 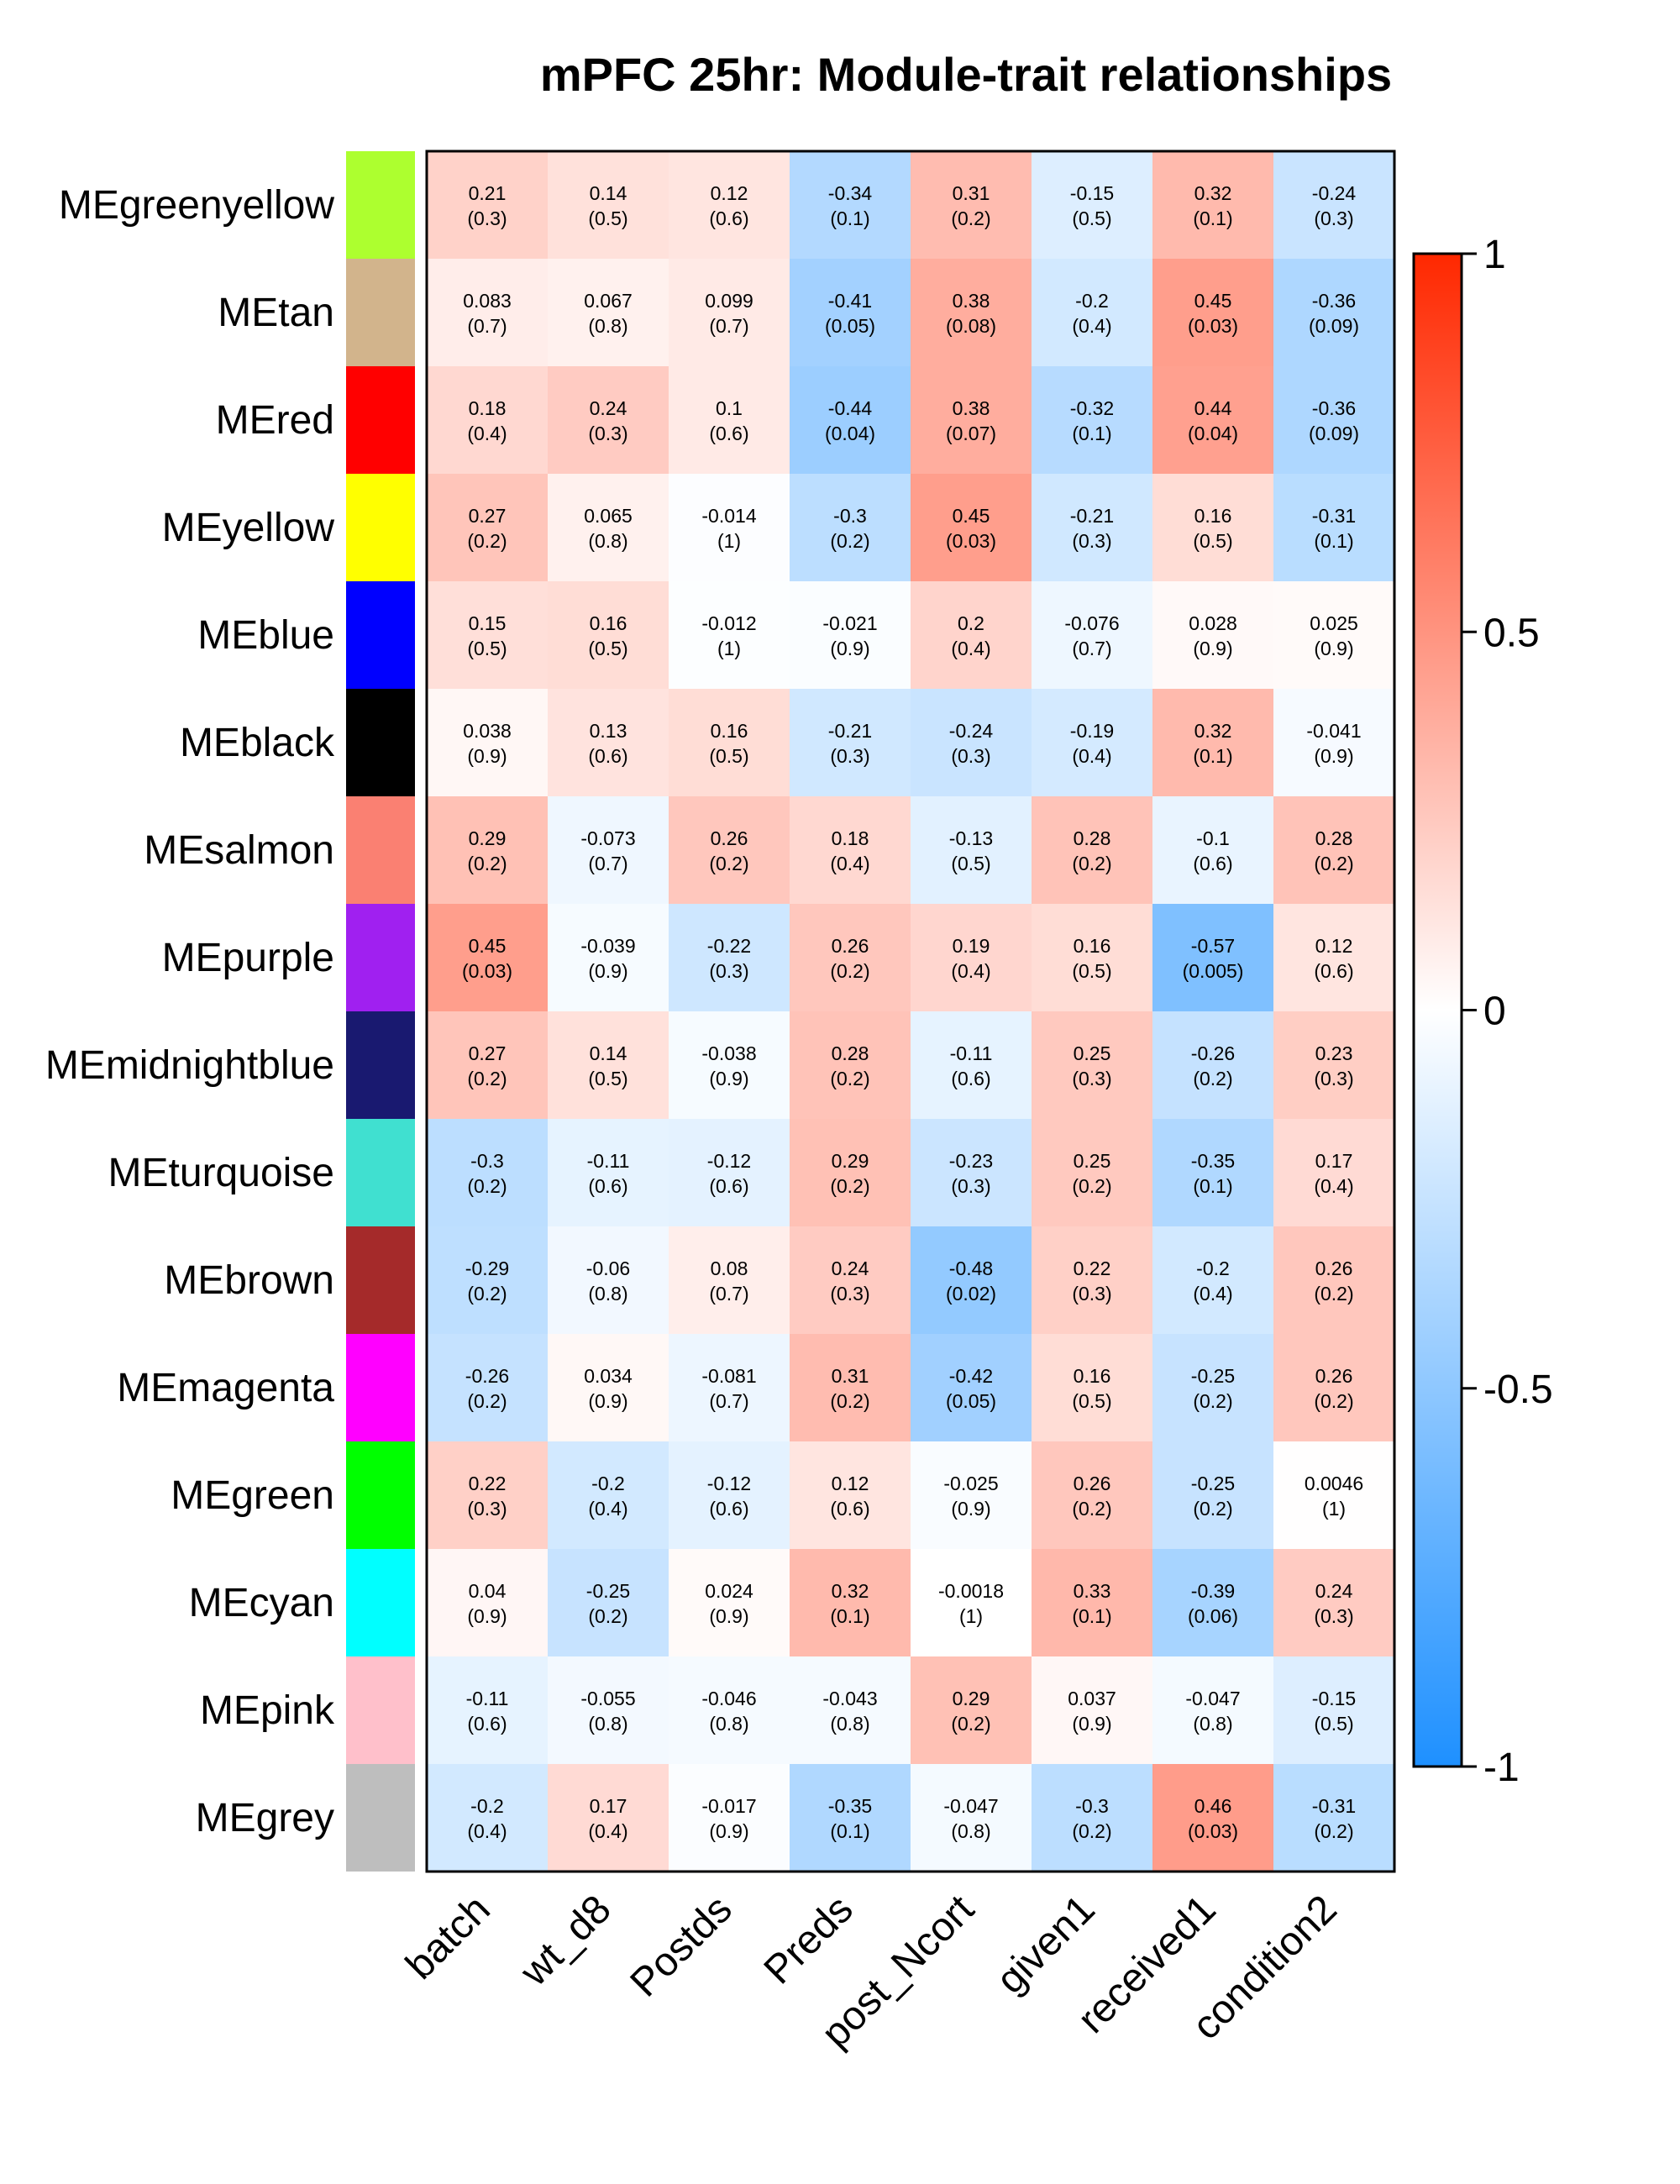 I want to click on cell-correlation: -0.014, so click(x=728, y=516).